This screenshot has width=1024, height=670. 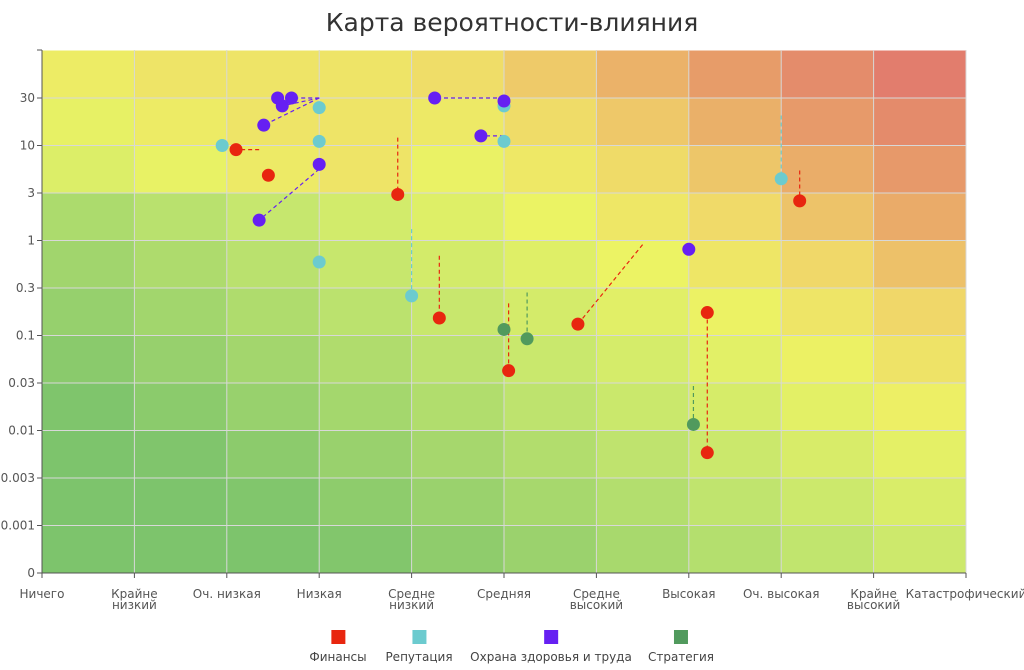 I want to click on x-tick-label: Крайне высокий, so click(x=873, y=599).